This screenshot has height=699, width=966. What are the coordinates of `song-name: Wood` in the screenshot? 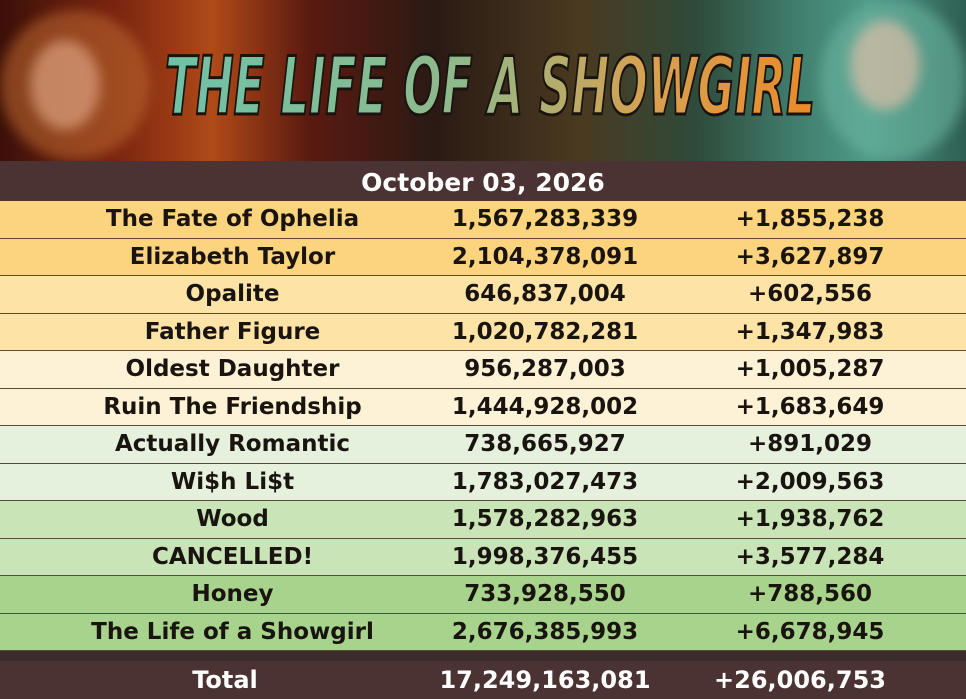 It's located at (232, 519).